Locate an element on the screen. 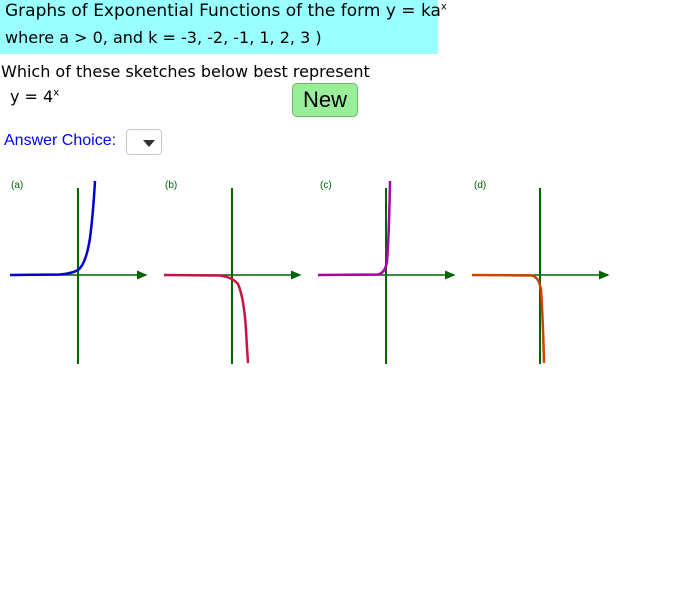 This screenshot has height=613, width=688. graph-b-curve is located at coordinates (206, 318).